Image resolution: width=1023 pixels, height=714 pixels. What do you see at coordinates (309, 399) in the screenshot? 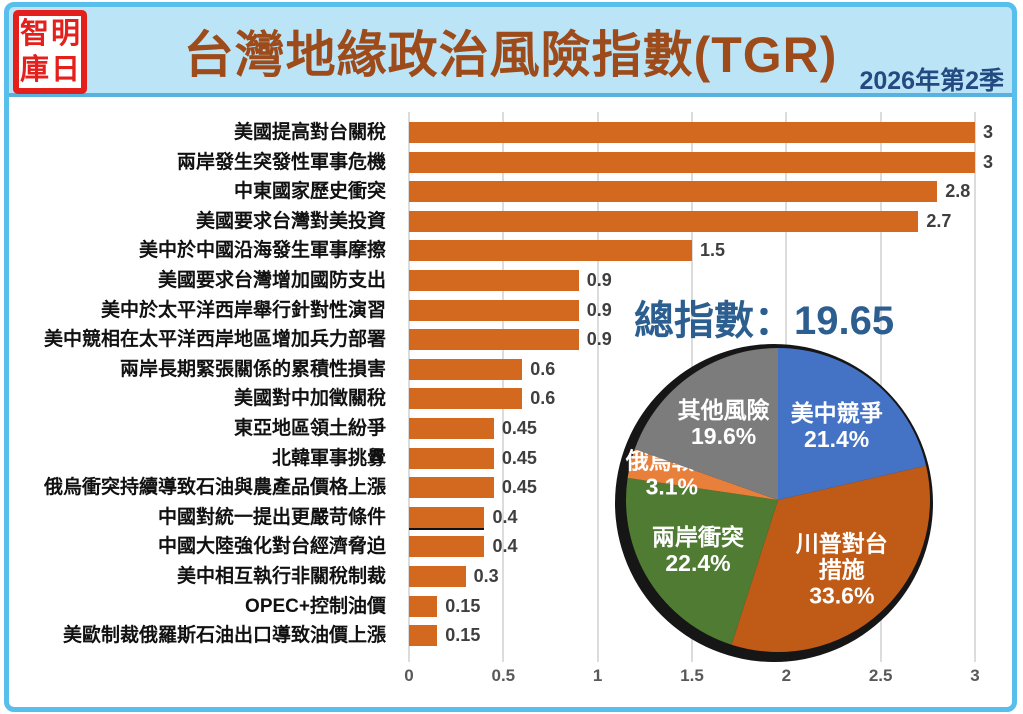
I see `bar-category-label: 美國對中加徵關稅` at bounding box center [309, 399].